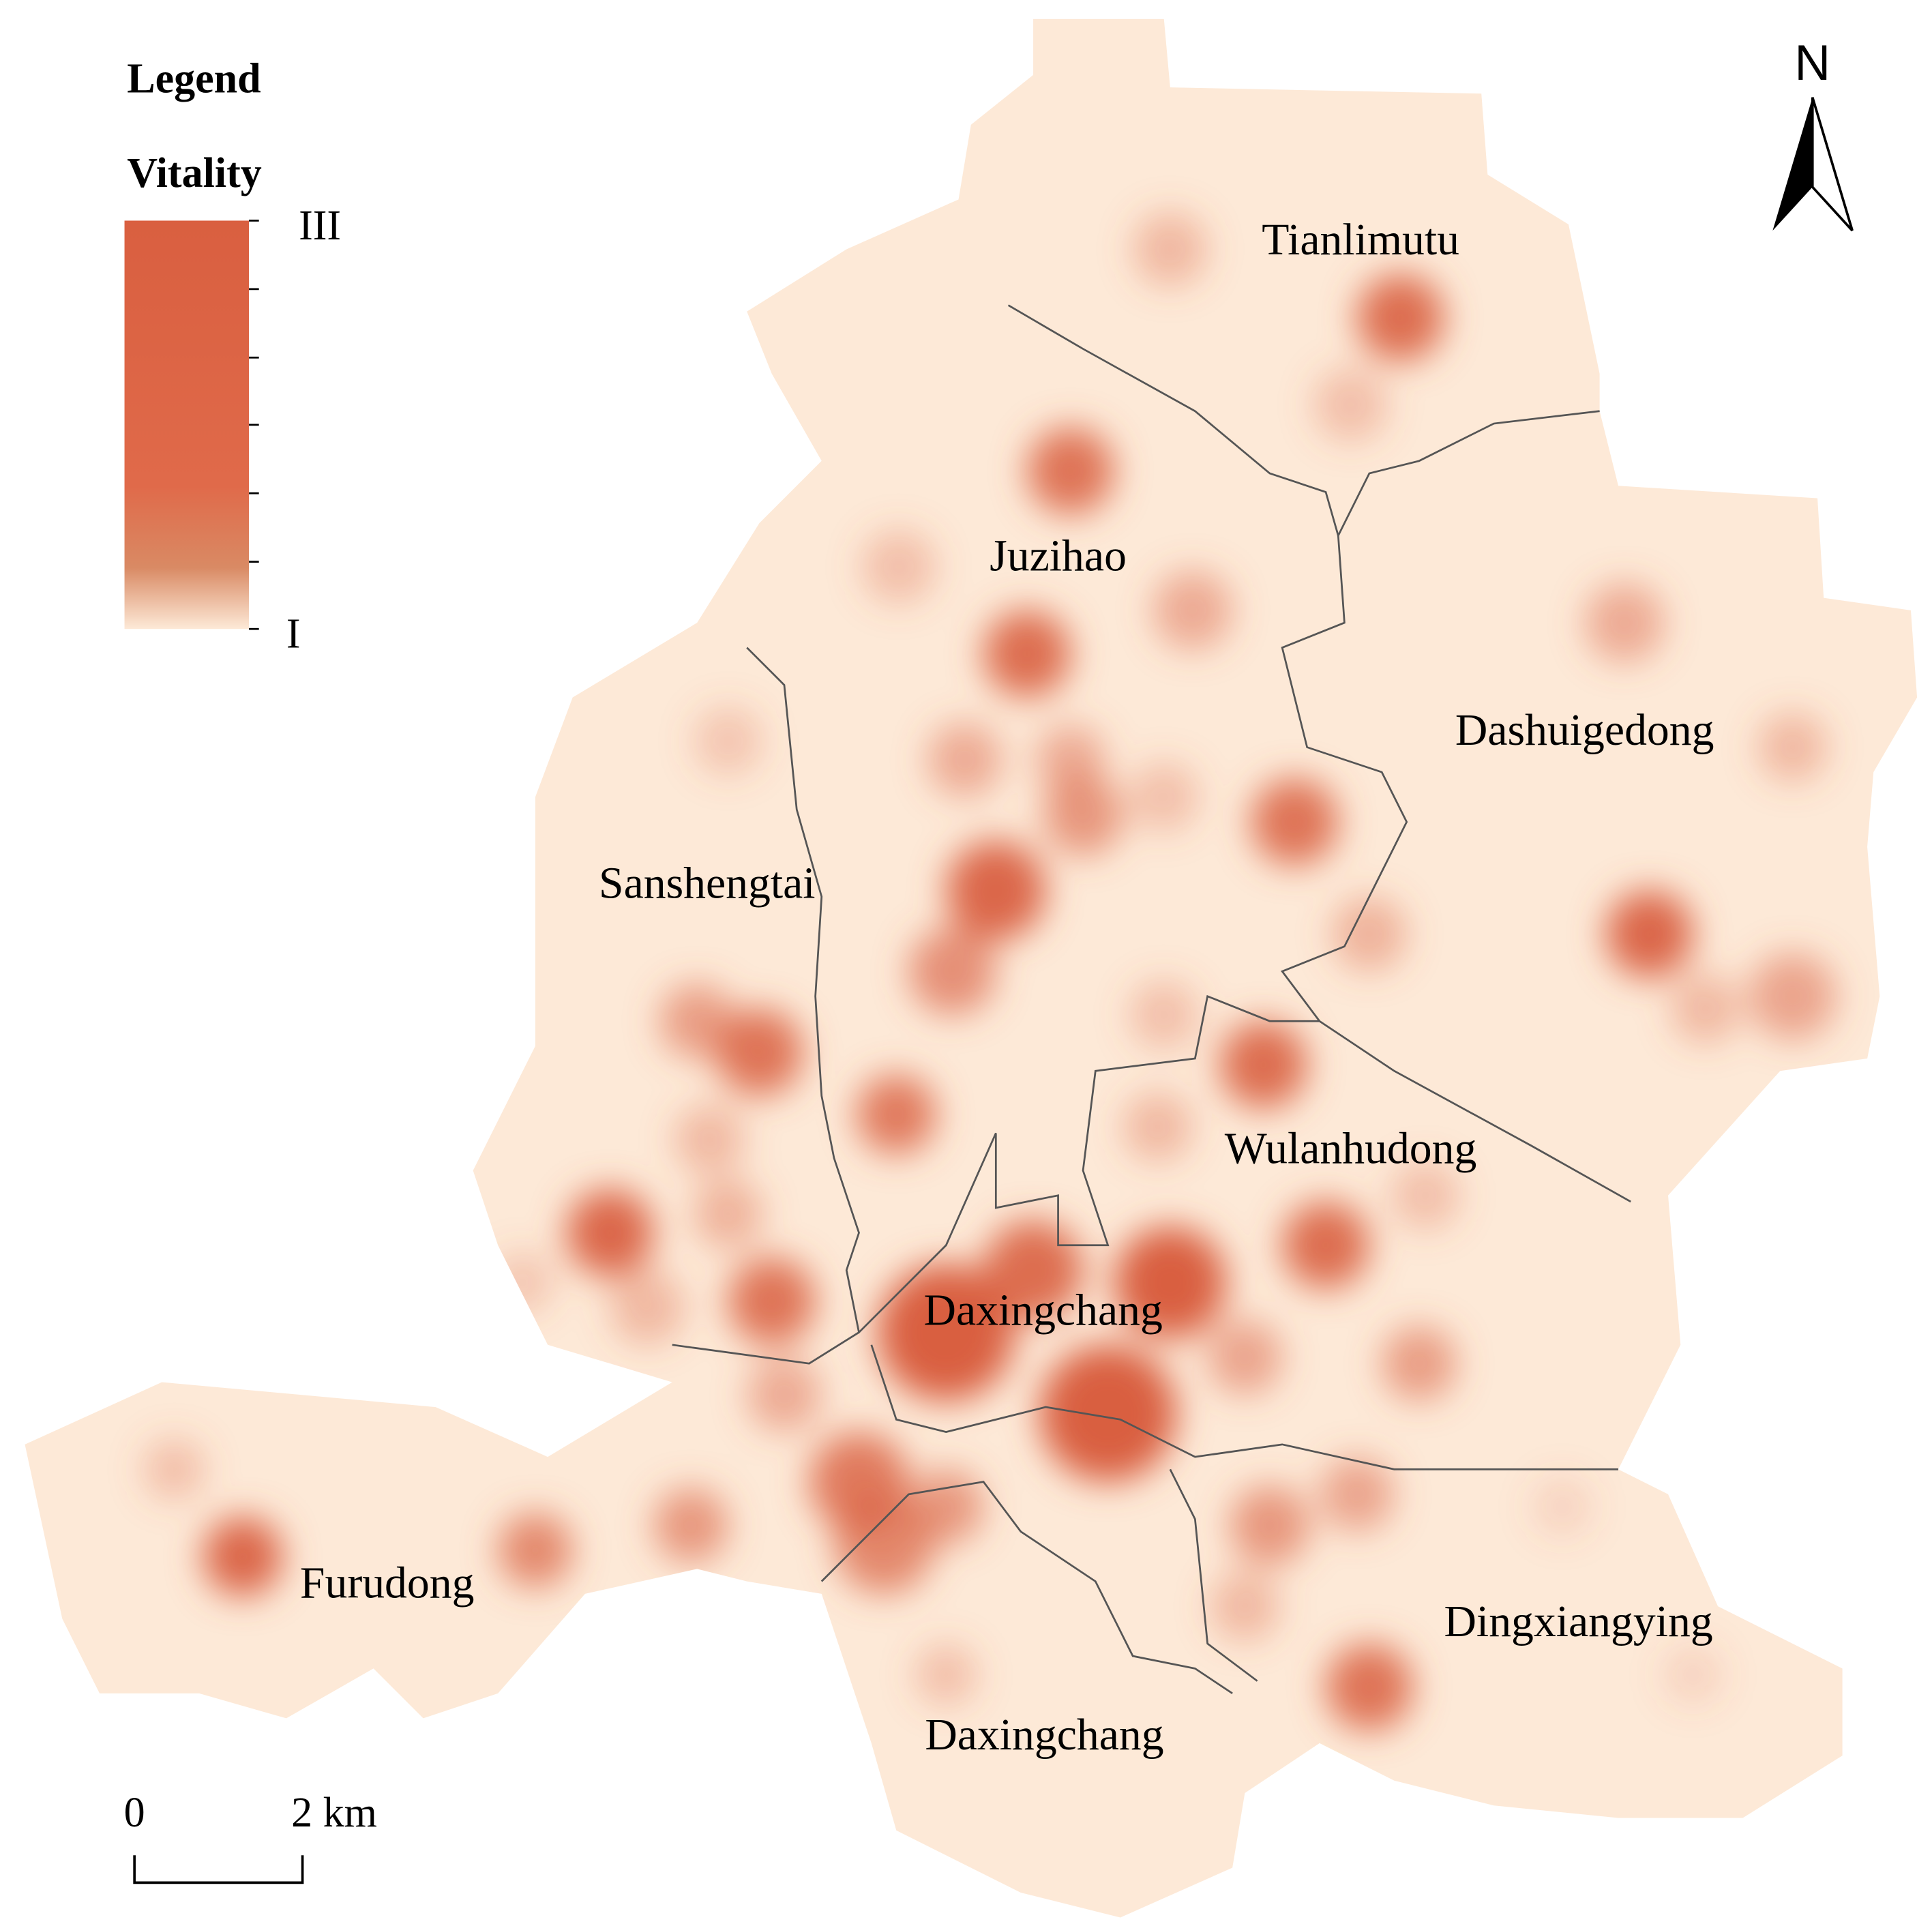 This screenshot has height=1924, width=1932. What do you see at coordinates (1584, 730) in the screenshot?
I see `place-label: Dashuigedong` at bounding box center [1584, 730].